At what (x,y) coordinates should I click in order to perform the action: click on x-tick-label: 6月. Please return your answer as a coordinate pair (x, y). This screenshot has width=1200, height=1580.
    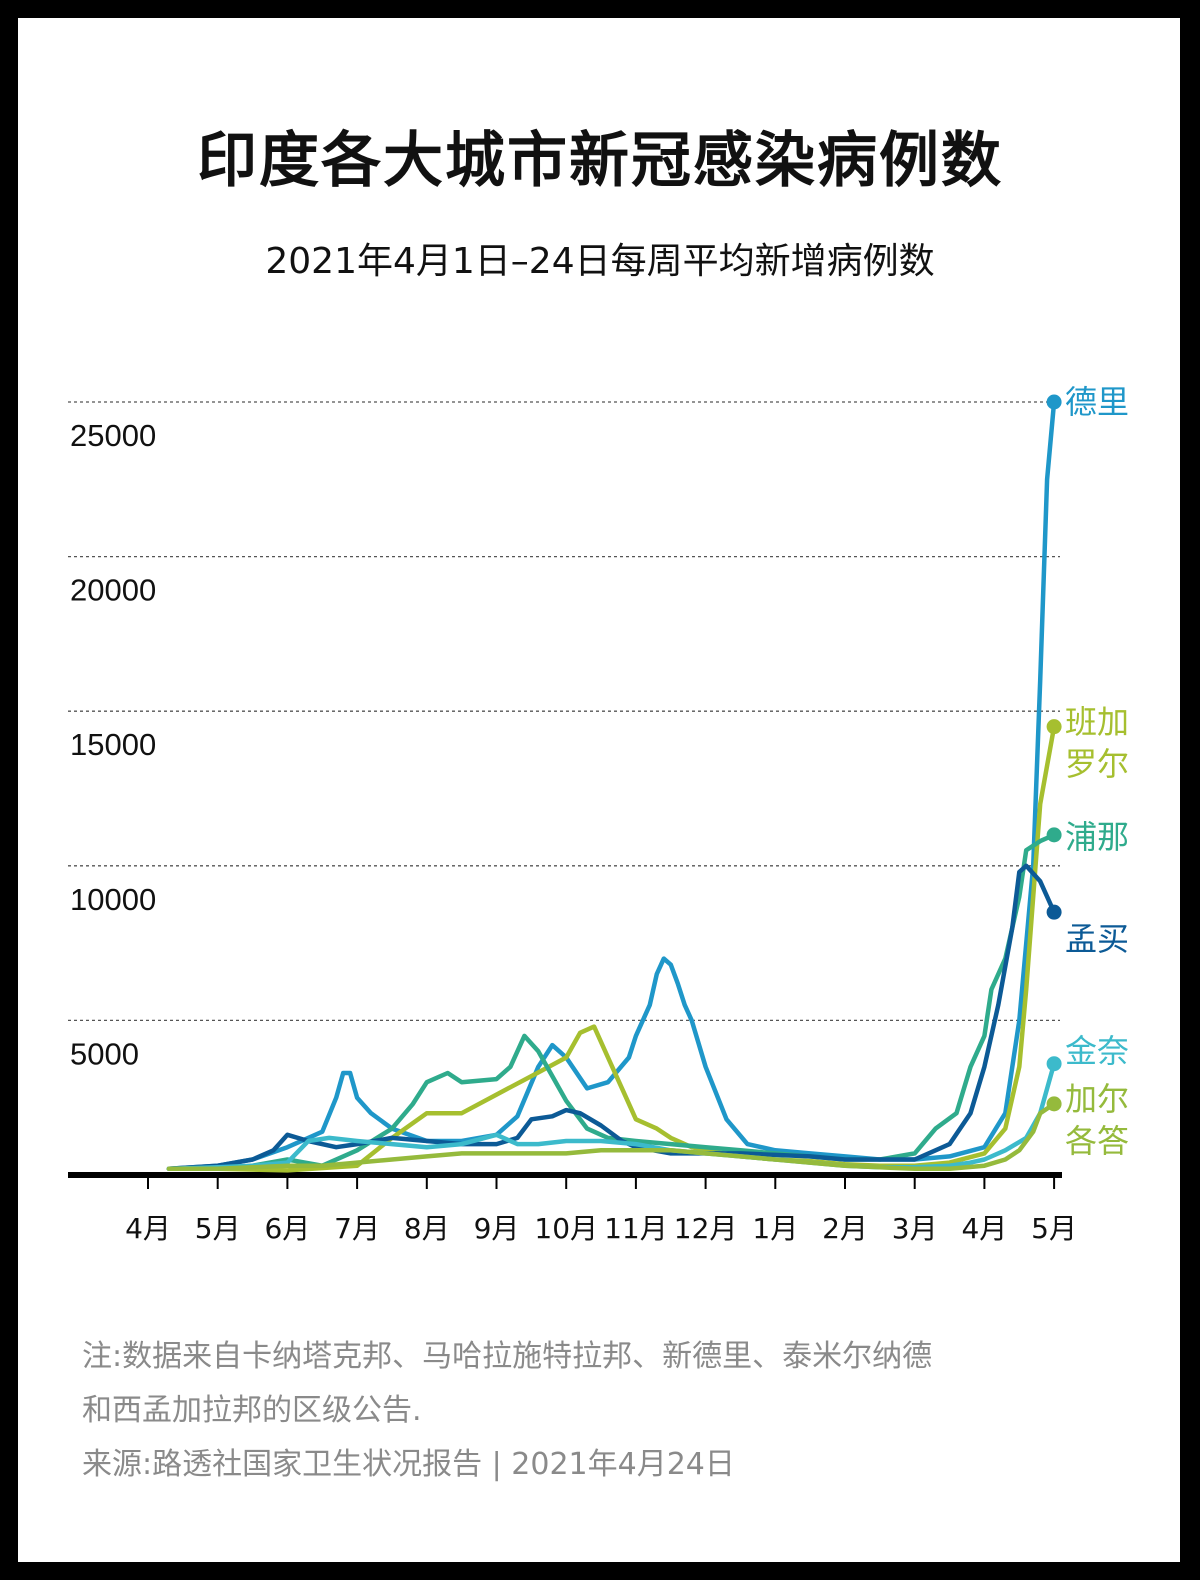
    Looking at the image, I should click on (287, 1228).